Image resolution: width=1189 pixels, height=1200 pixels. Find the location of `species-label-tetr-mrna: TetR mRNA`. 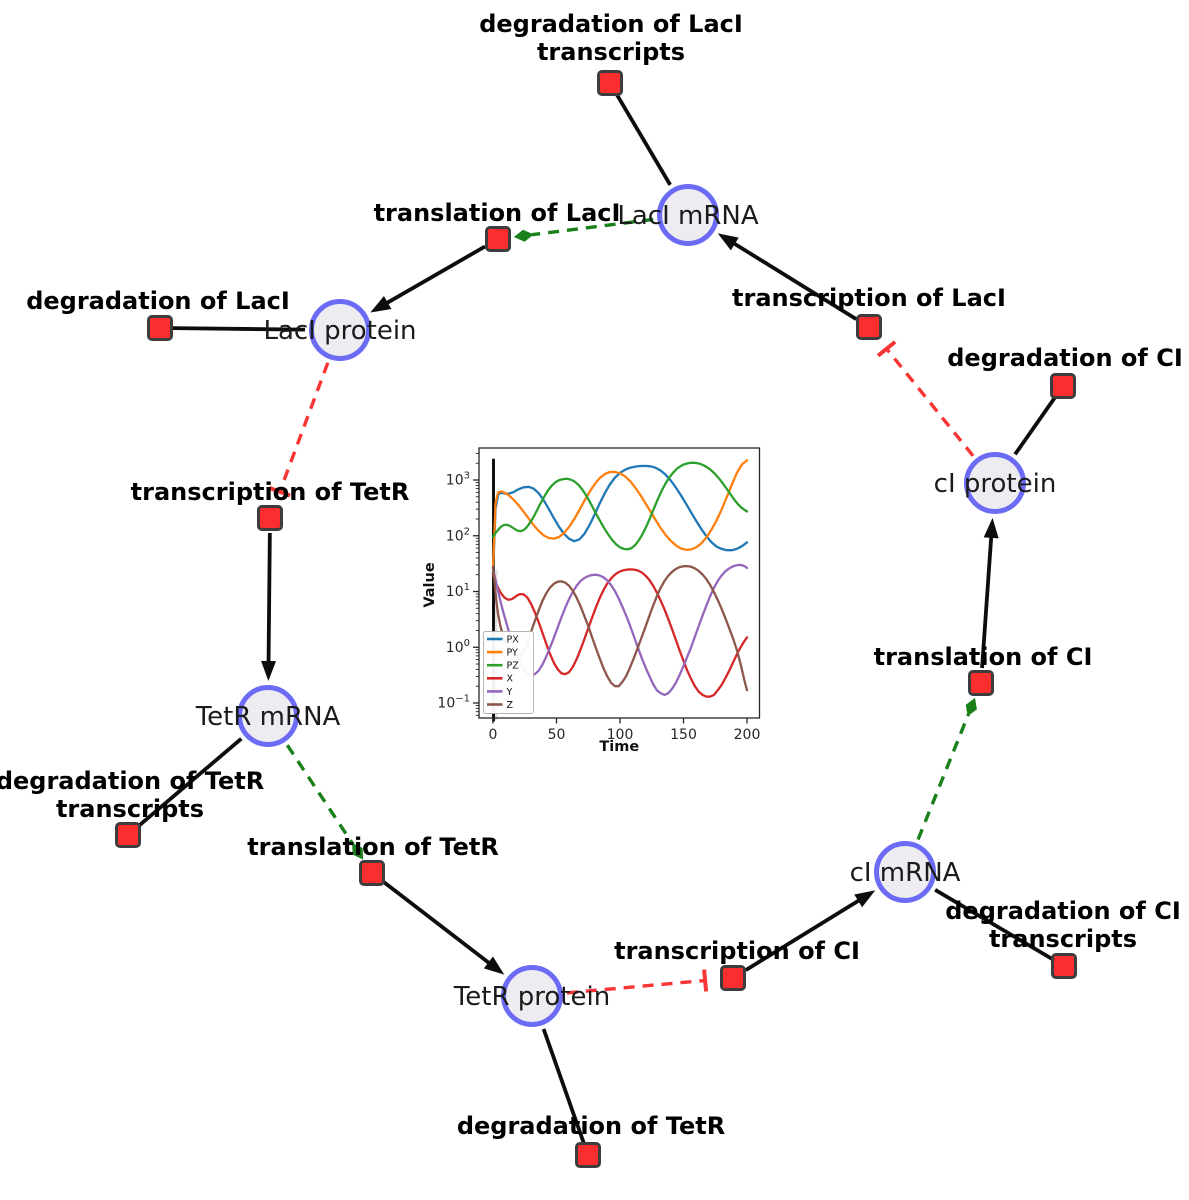

species-label-tetr-mrna: TetR mRNA is located at coordinates (268, 717).